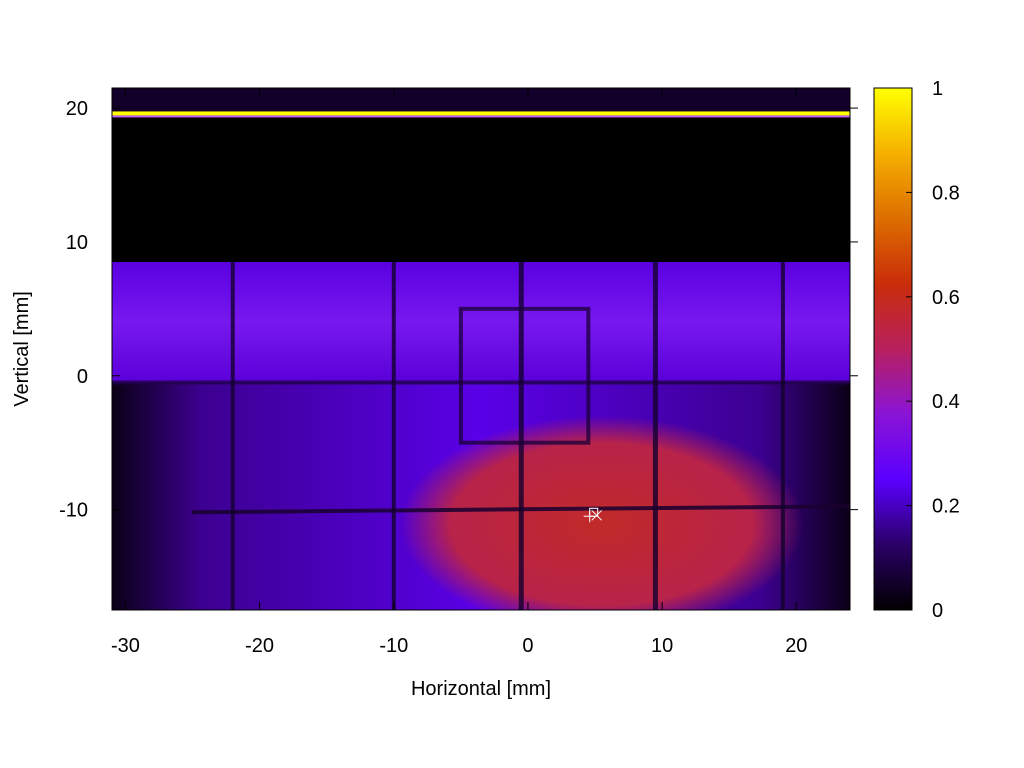  I want to click on colorbar-tick-label: 1, so click(937, 89).